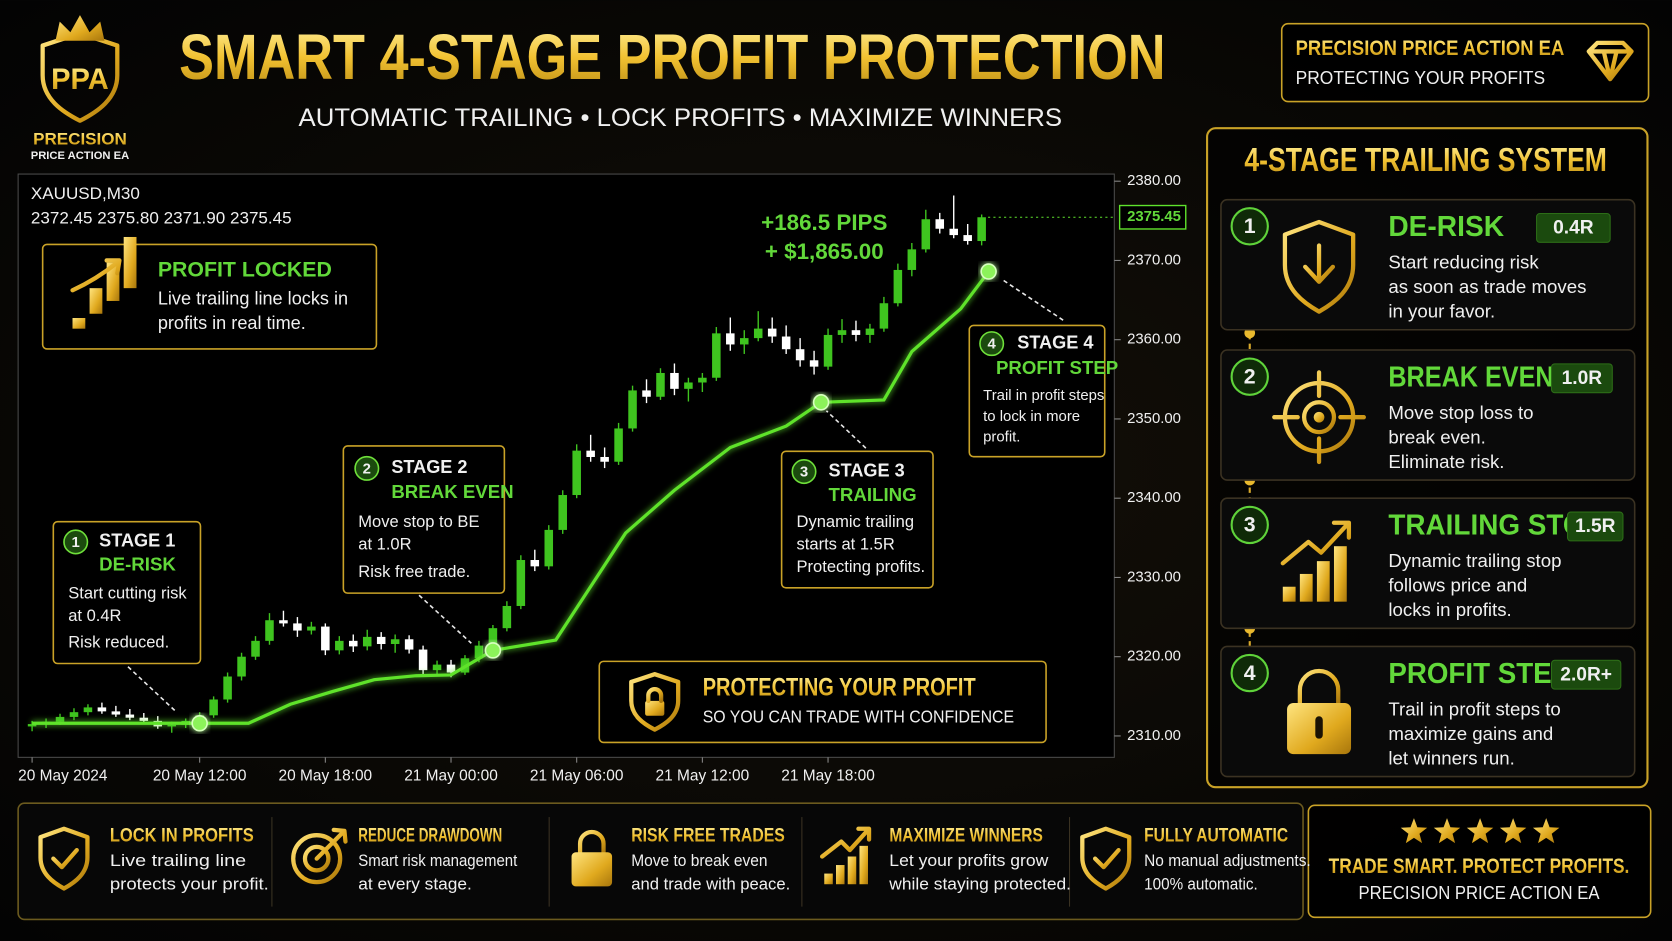  What do you see at coordinates (80, 138) in the screenshot?
I see `logo-name: PRECISION` at bounding box center [80, 138].